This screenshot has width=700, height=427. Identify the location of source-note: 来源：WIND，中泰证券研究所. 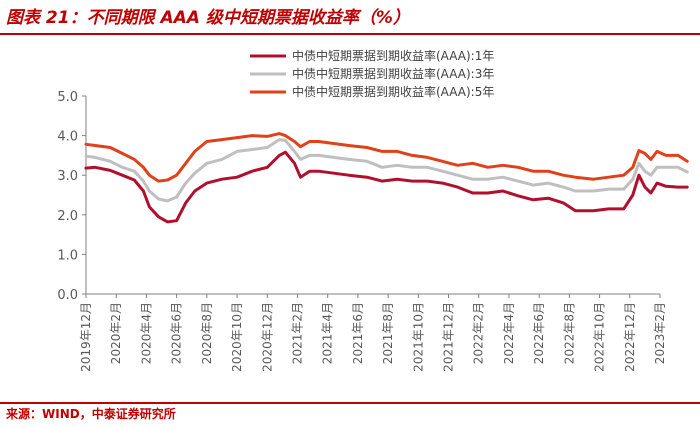
(91, 414).